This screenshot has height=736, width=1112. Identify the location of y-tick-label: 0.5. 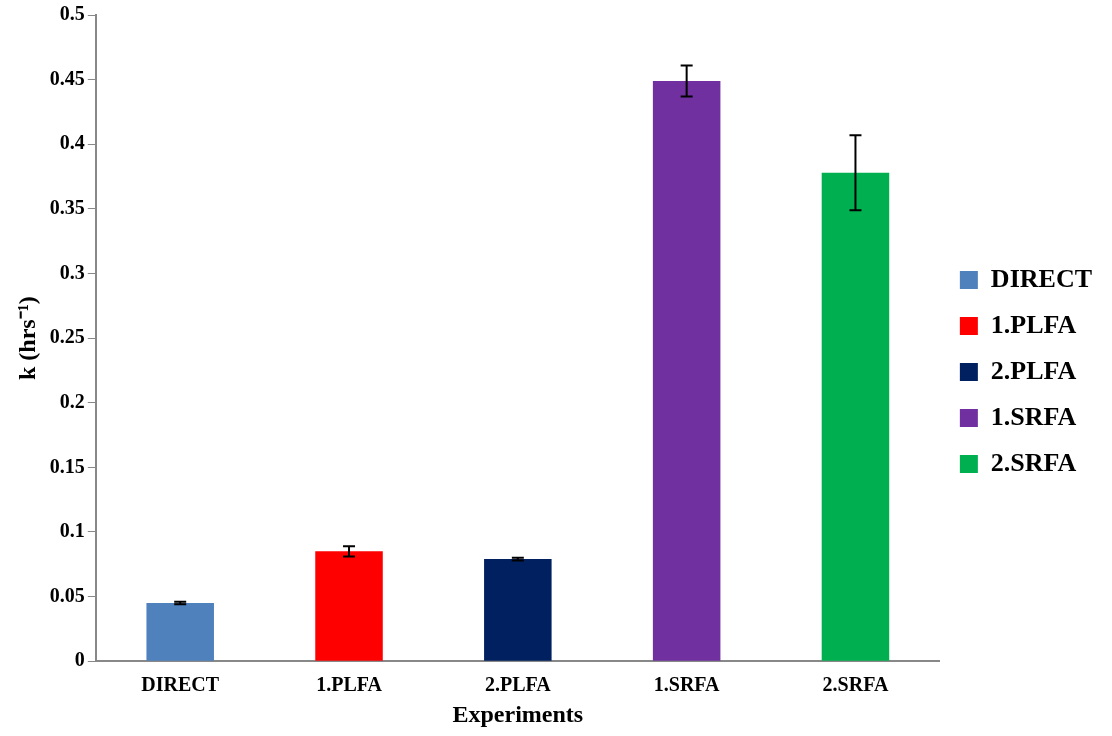
(72, 13).